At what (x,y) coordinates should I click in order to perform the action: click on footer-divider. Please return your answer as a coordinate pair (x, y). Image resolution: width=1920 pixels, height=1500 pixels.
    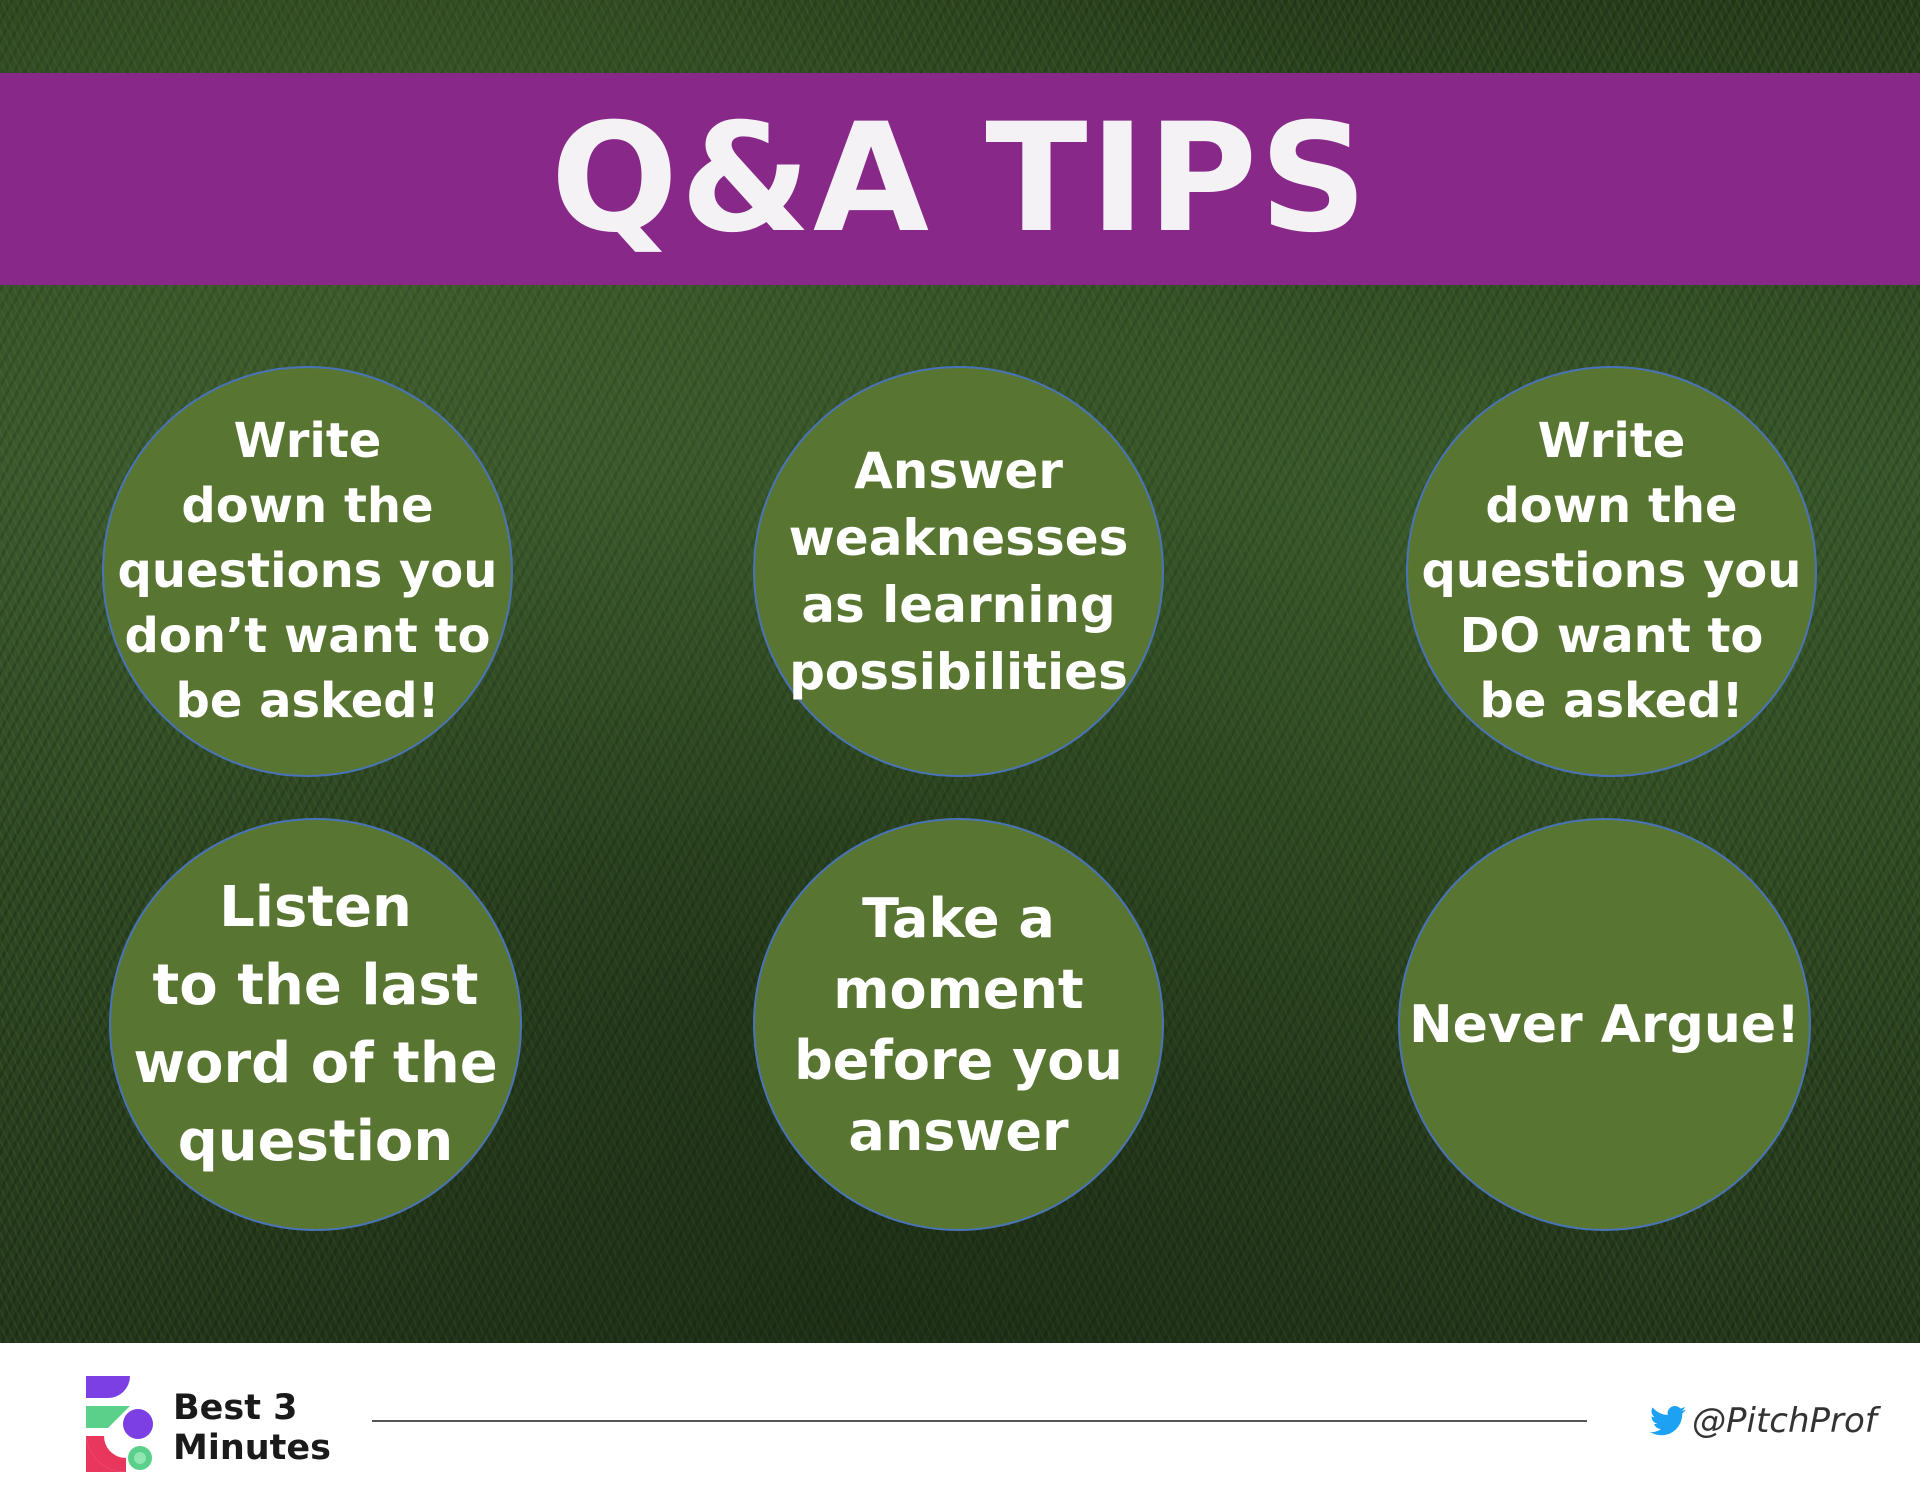
    Looking at the image, I should click on (979, 1421).